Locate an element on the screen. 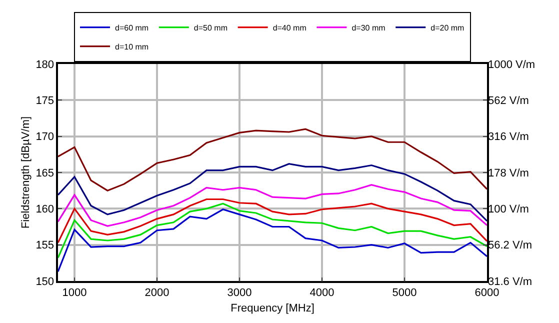 The height and width of the screenshot is (323, 559). y-tick-label: 175 is located at coordinates (45, 101).